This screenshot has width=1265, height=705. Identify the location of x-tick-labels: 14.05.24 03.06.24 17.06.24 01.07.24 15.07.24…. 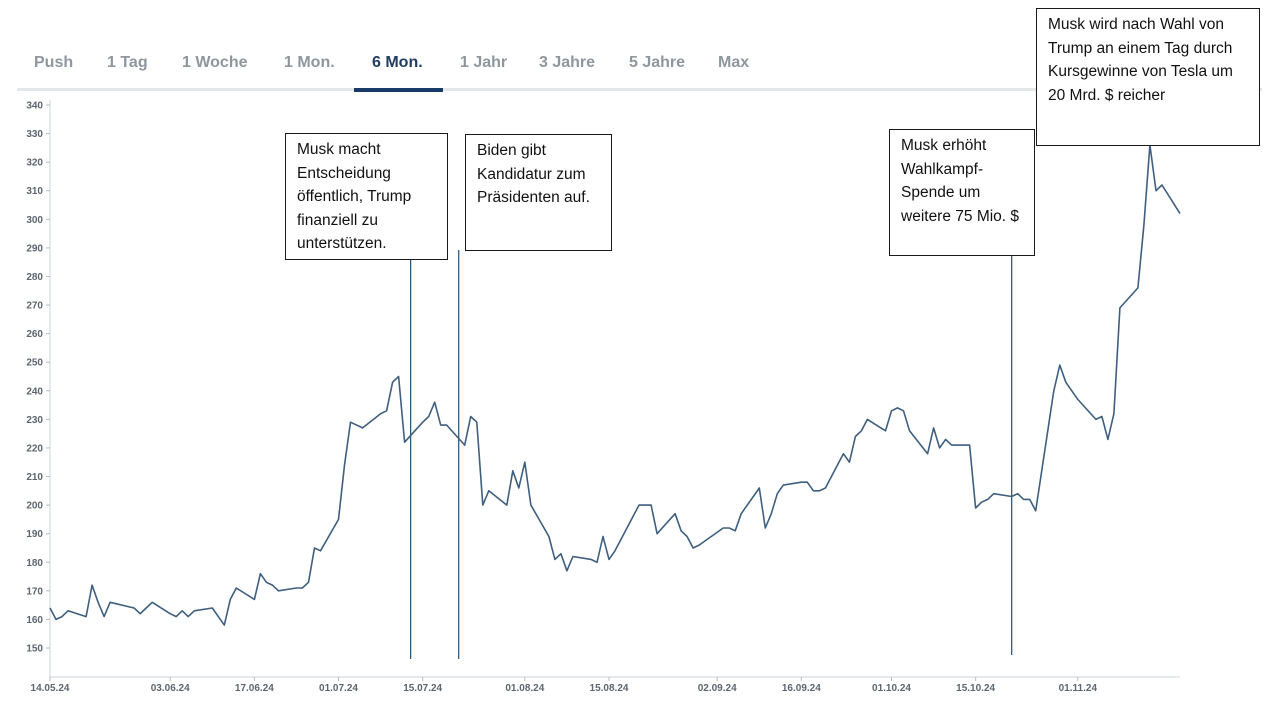
(564, 685).